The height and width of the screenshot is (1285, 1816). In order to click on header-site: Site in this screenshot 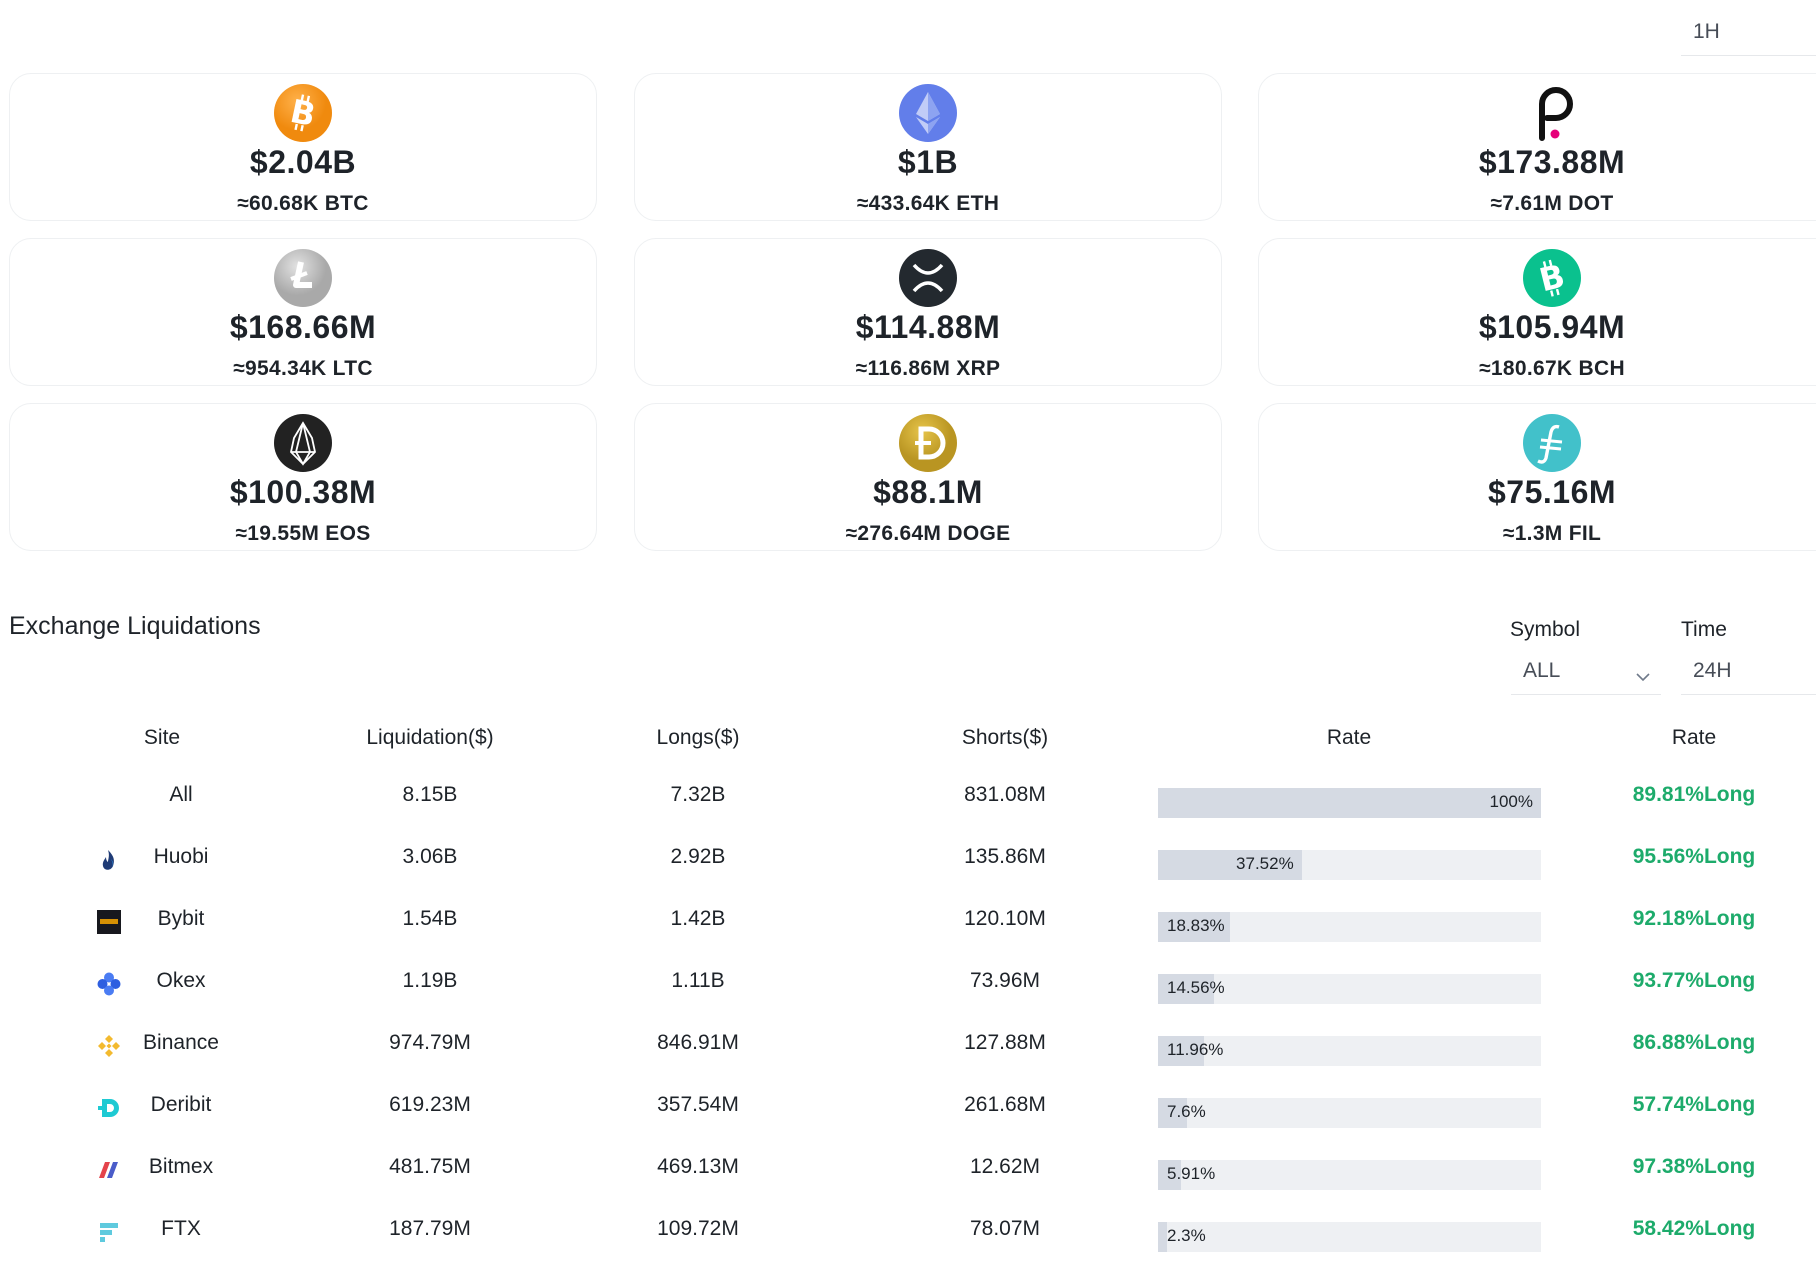, I will do `click(162, 737)`.